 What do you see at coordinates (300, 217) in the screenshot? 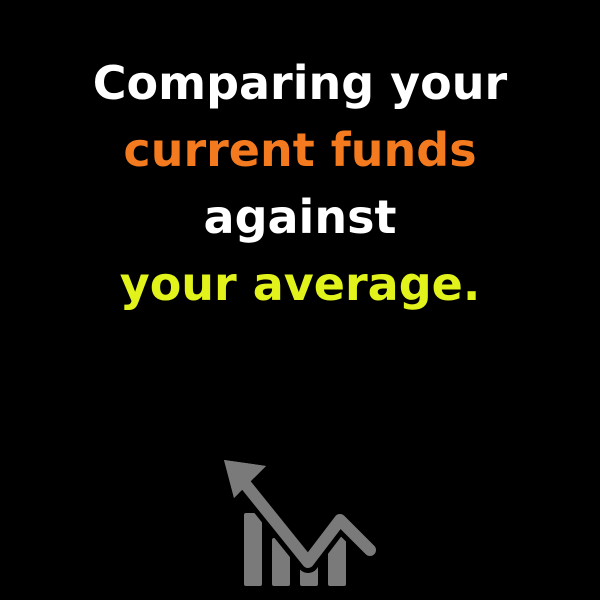
I see `headline-line-3: against` at bounding box center [300, 217].